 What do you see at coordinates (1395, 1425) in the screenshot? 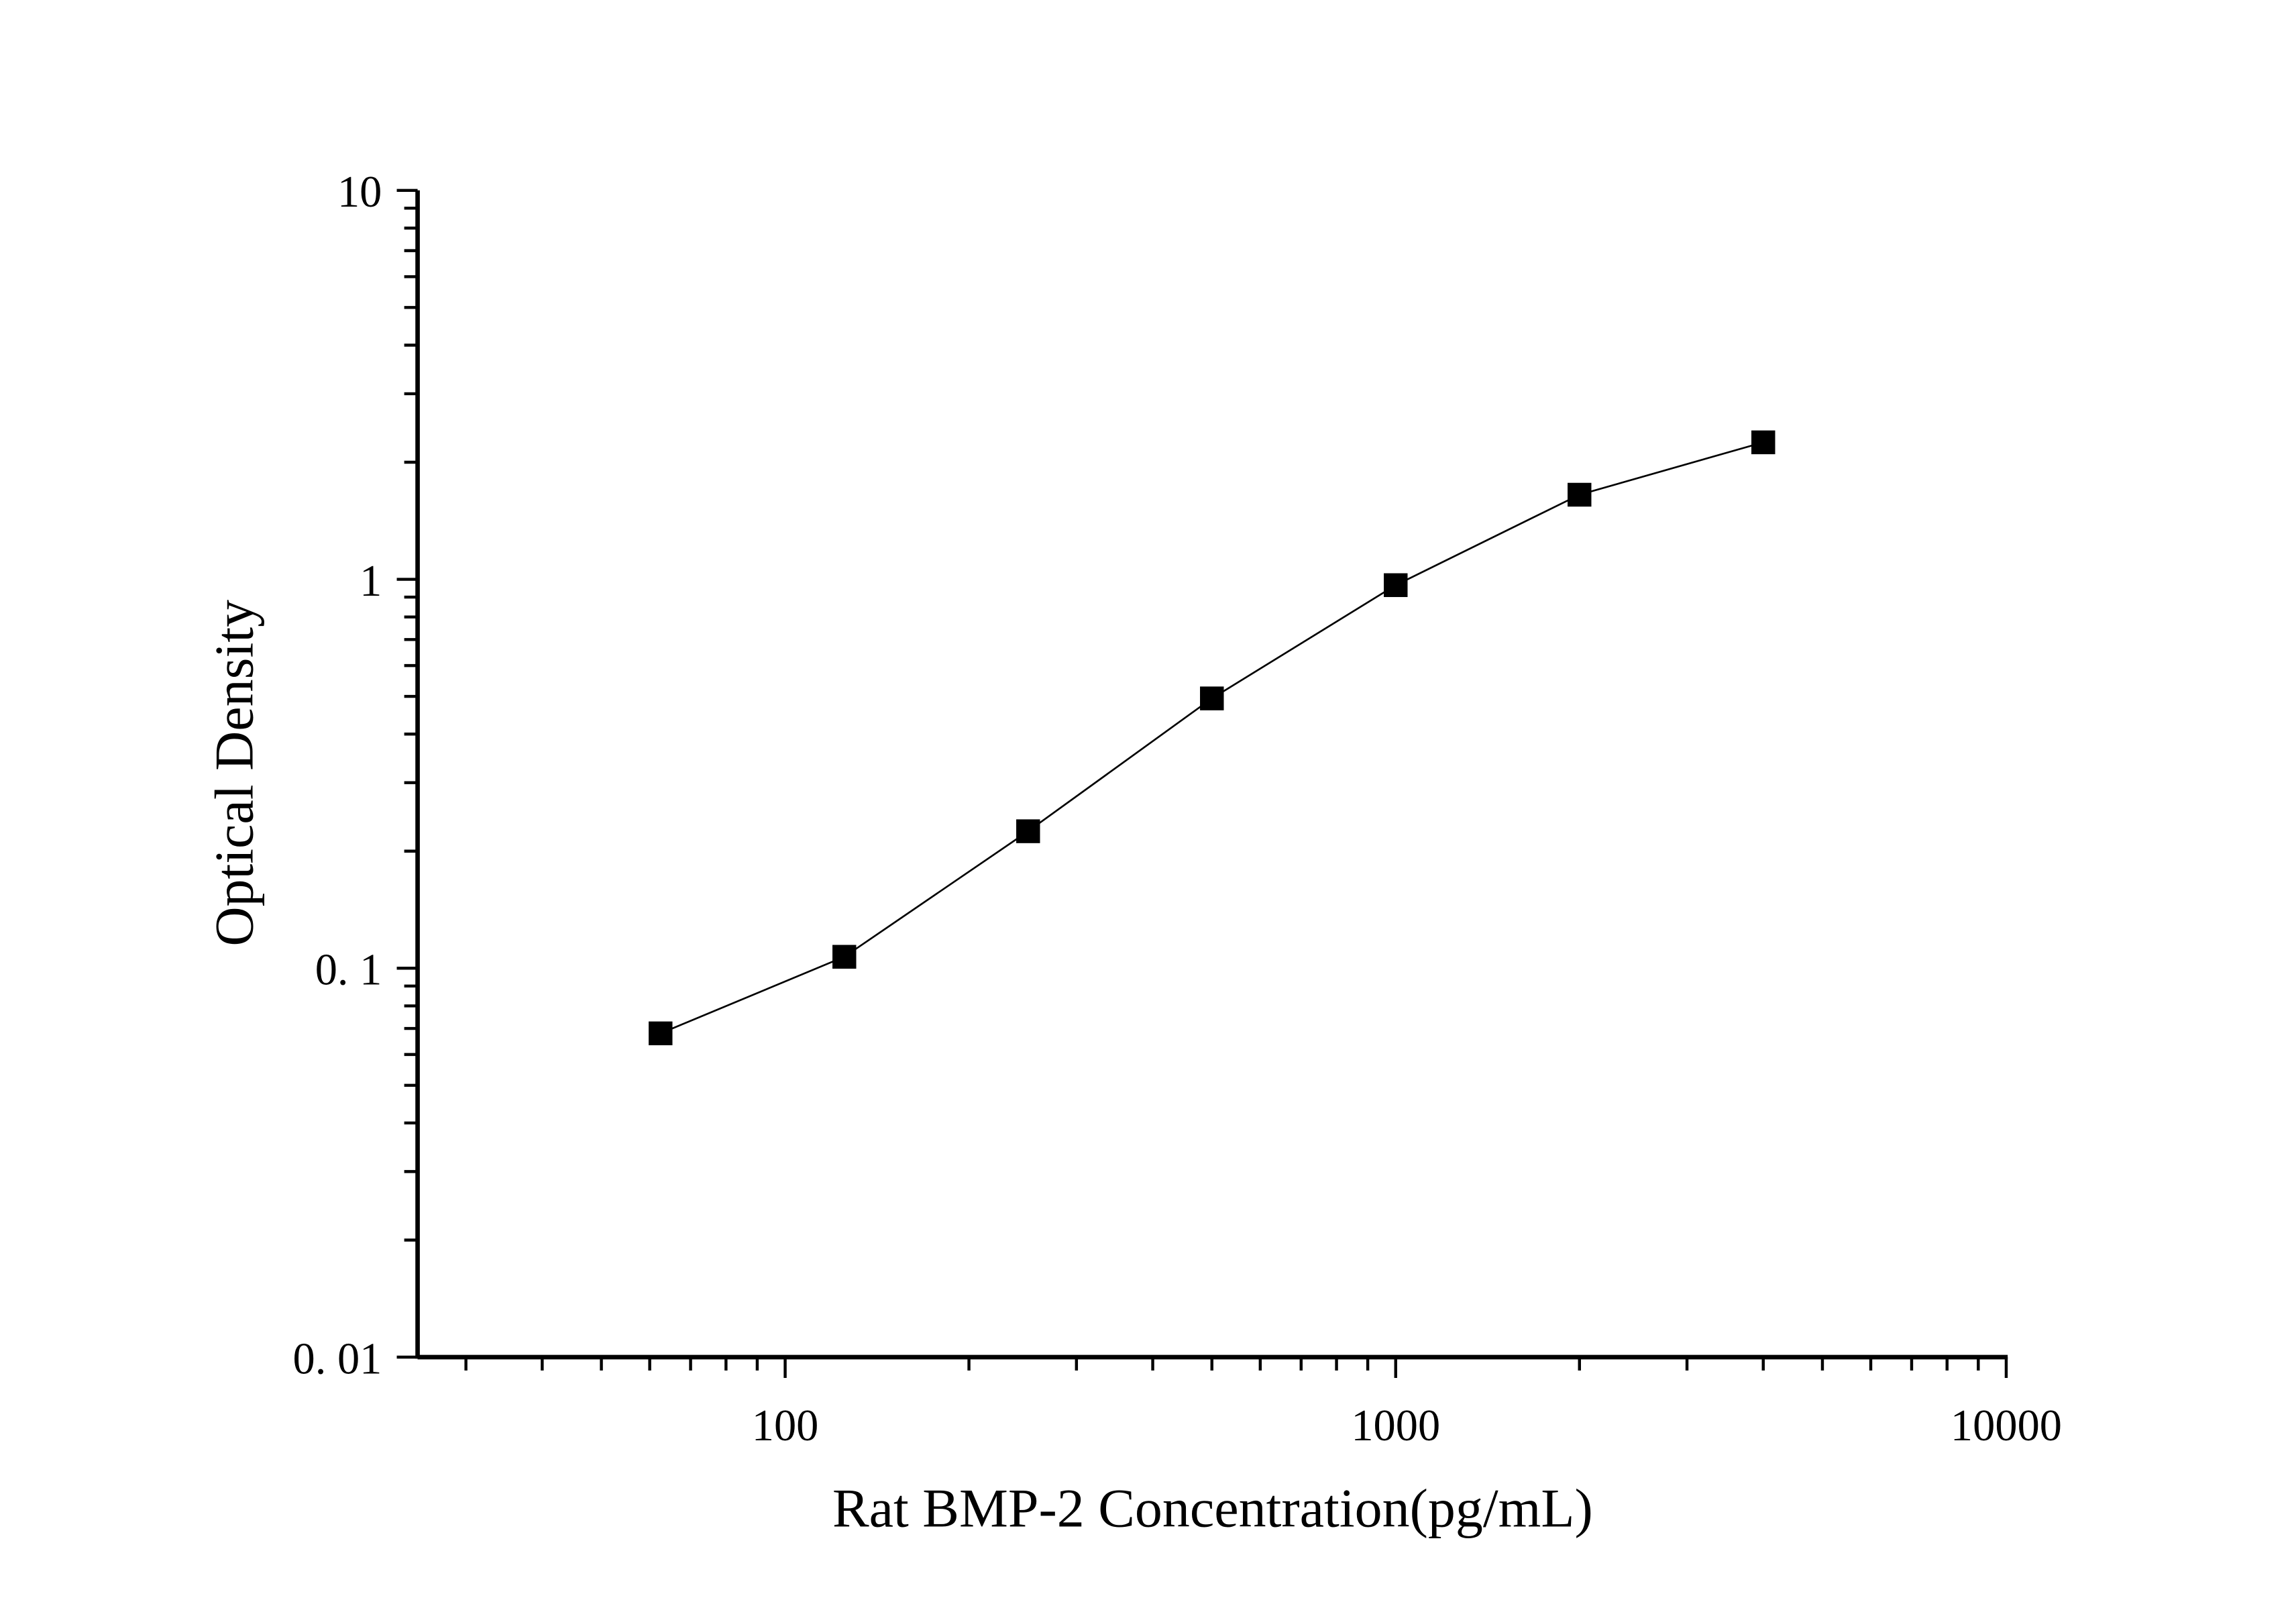
I see `x-tick-label: 1000` at bounding box center [1395, 1425].